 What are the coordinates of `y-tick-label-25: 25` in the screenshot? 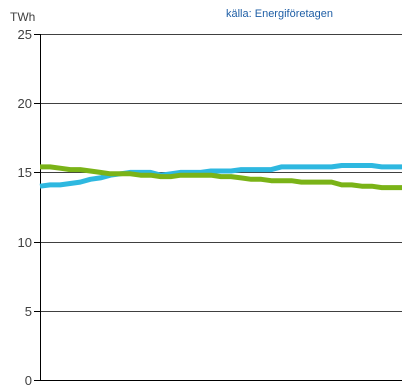 It's located at (25, 34).